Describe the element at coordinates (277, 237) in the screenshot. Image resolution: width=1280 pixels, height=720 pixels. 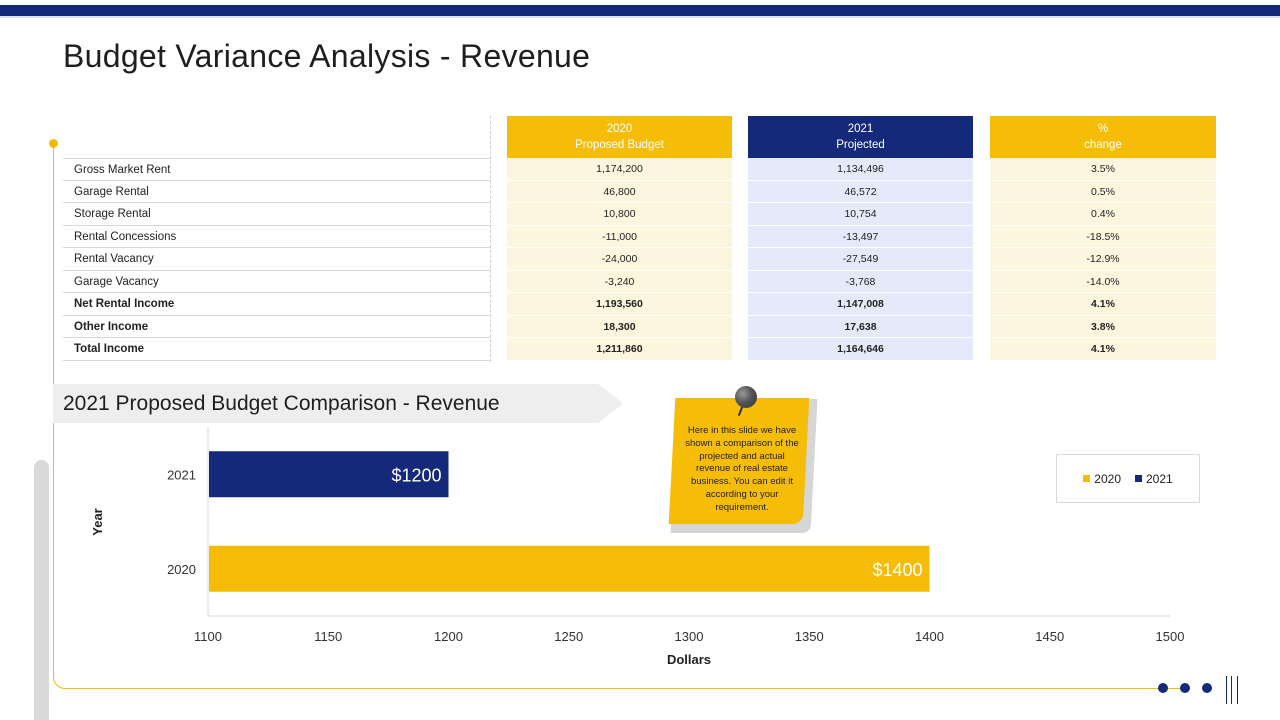
I see `table-row-label: Rental Concessions` at that location.